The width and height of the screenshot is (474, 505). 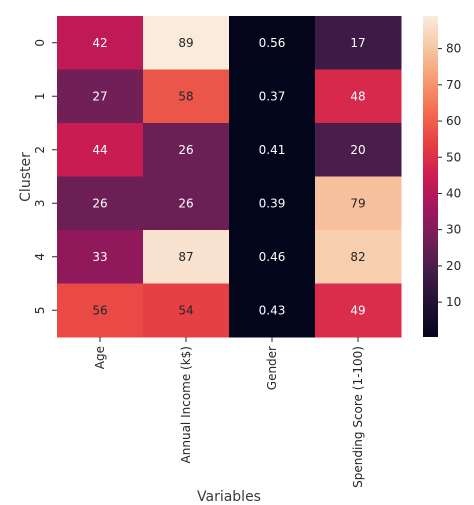 I want to click on cell-value-label: 42, so click(x=99, y=43).